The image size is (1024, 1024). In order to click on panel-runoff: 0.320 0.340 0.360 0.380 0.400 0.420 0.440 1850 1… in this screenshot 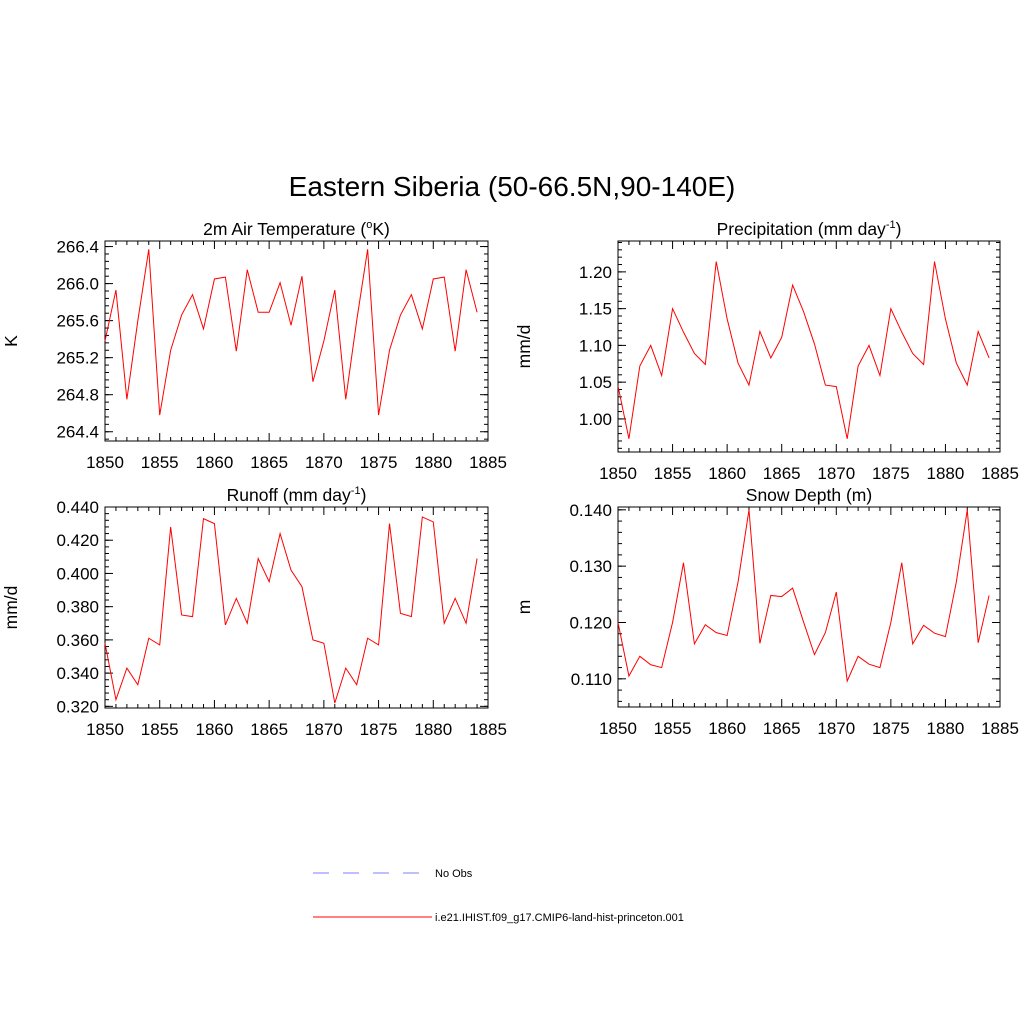, I will do `click(254, 612)`.